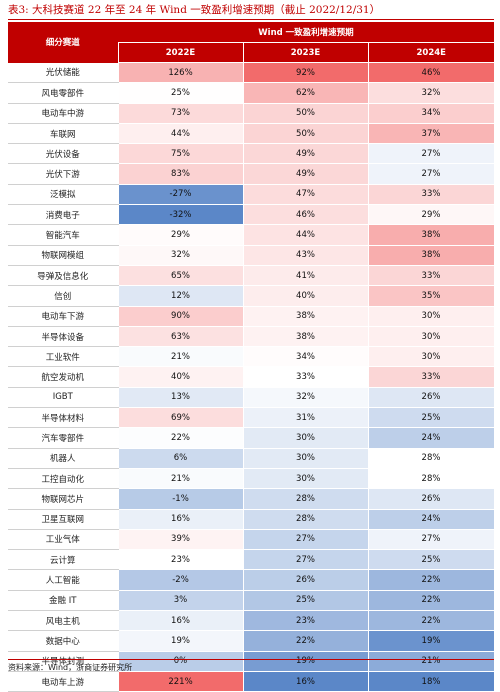  What do you see at coordinates (431, 275) in the screenshot?
I see `growth-value-2024E: 33%` at bounding box center [431, 275].